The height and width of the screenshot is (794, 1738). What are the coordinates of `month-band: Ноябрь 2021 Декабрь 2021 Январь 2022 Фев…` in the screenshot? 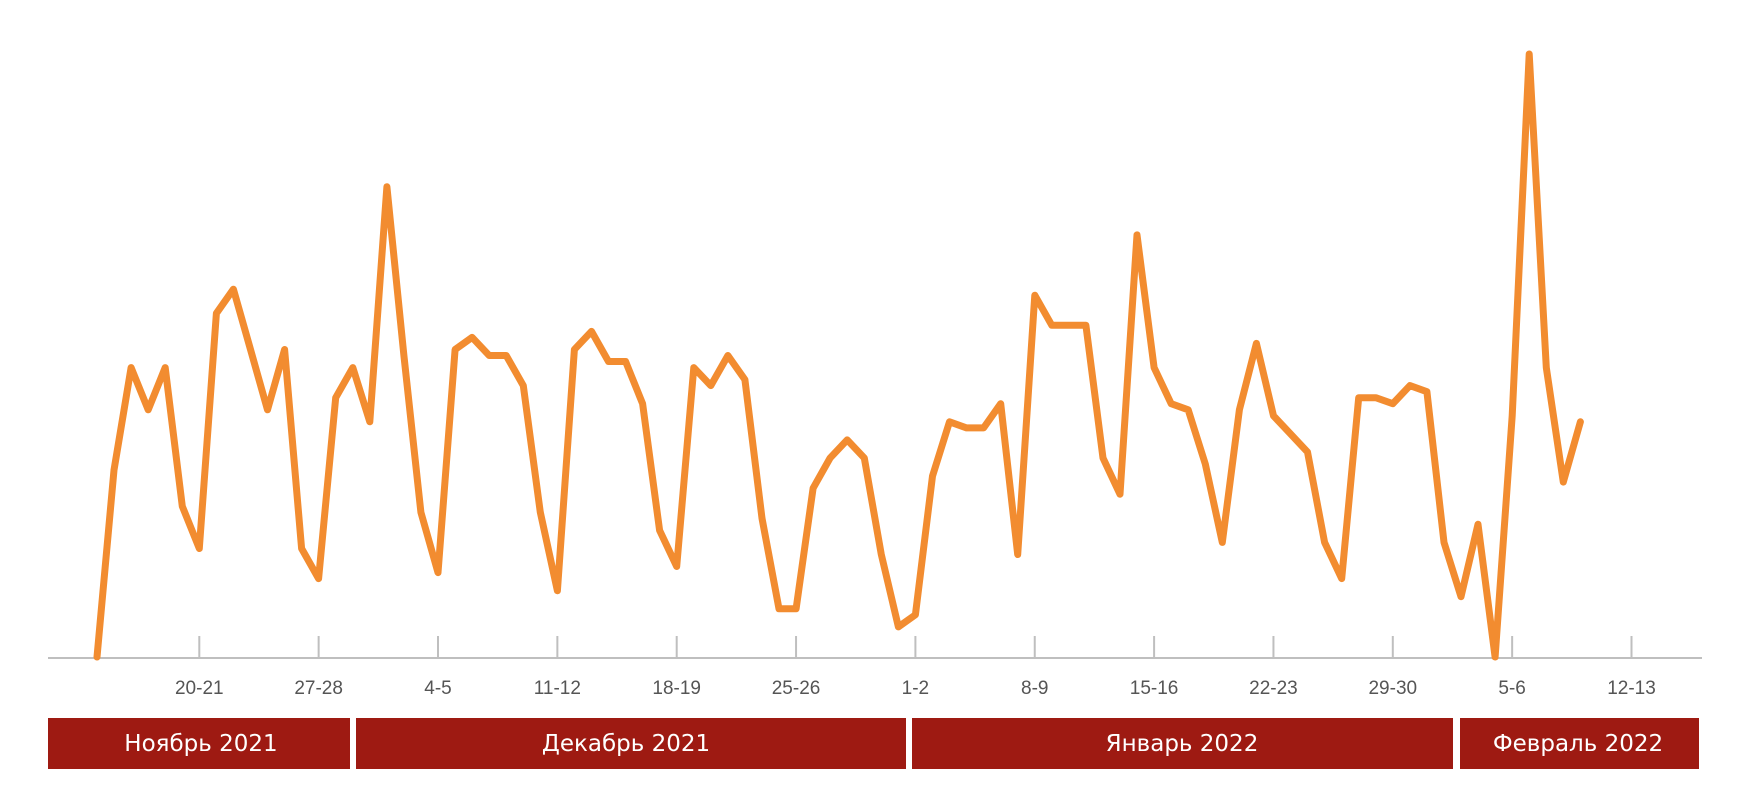 It's located at (873, 743).